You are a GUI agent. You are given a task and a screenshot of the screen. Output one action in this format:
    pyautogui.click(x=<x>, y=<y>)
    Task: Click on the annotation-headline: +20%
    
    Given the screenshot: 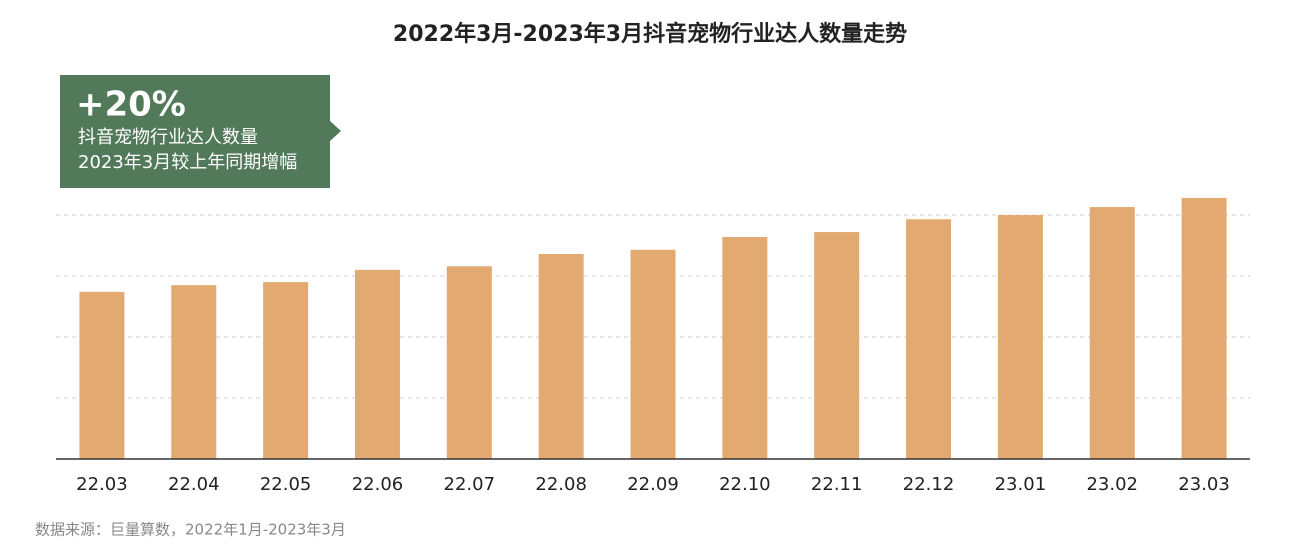 What is the action you would take?
    pyautogui.click(x=131, y=105)
    